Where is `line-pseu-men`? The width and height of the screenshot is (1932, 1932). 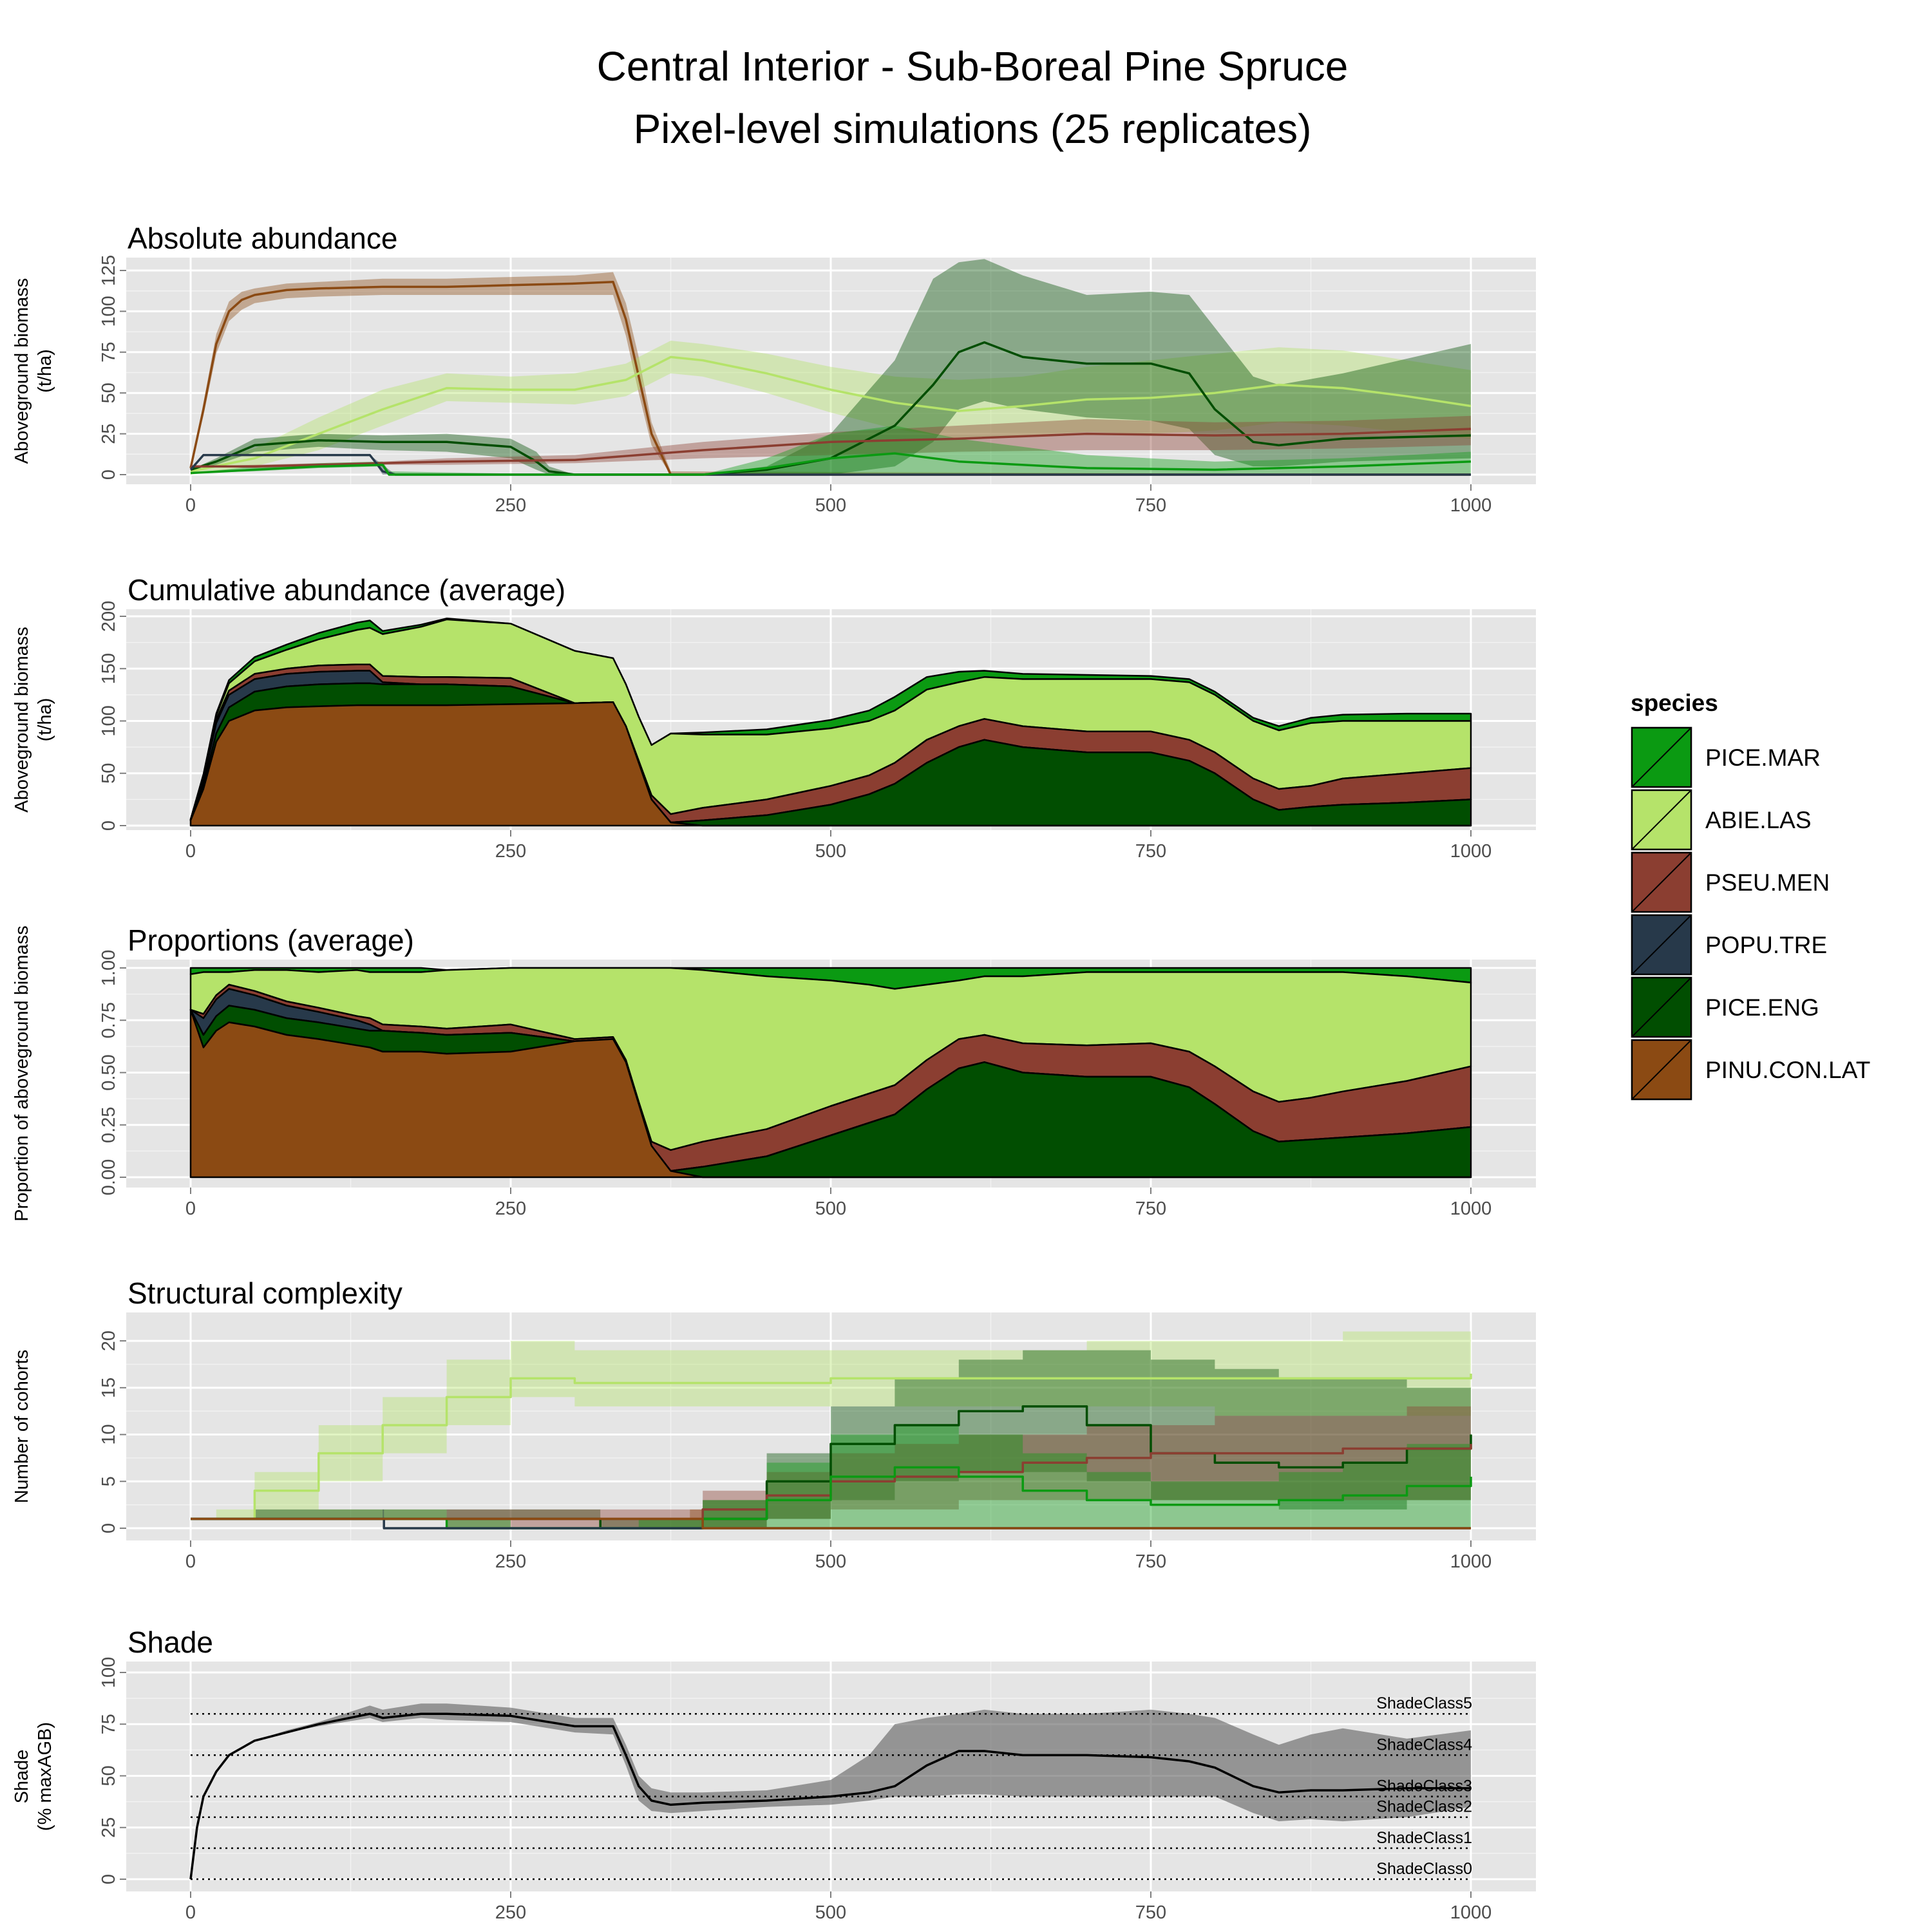
line-pseu-men is located at coordinates (831, 448).